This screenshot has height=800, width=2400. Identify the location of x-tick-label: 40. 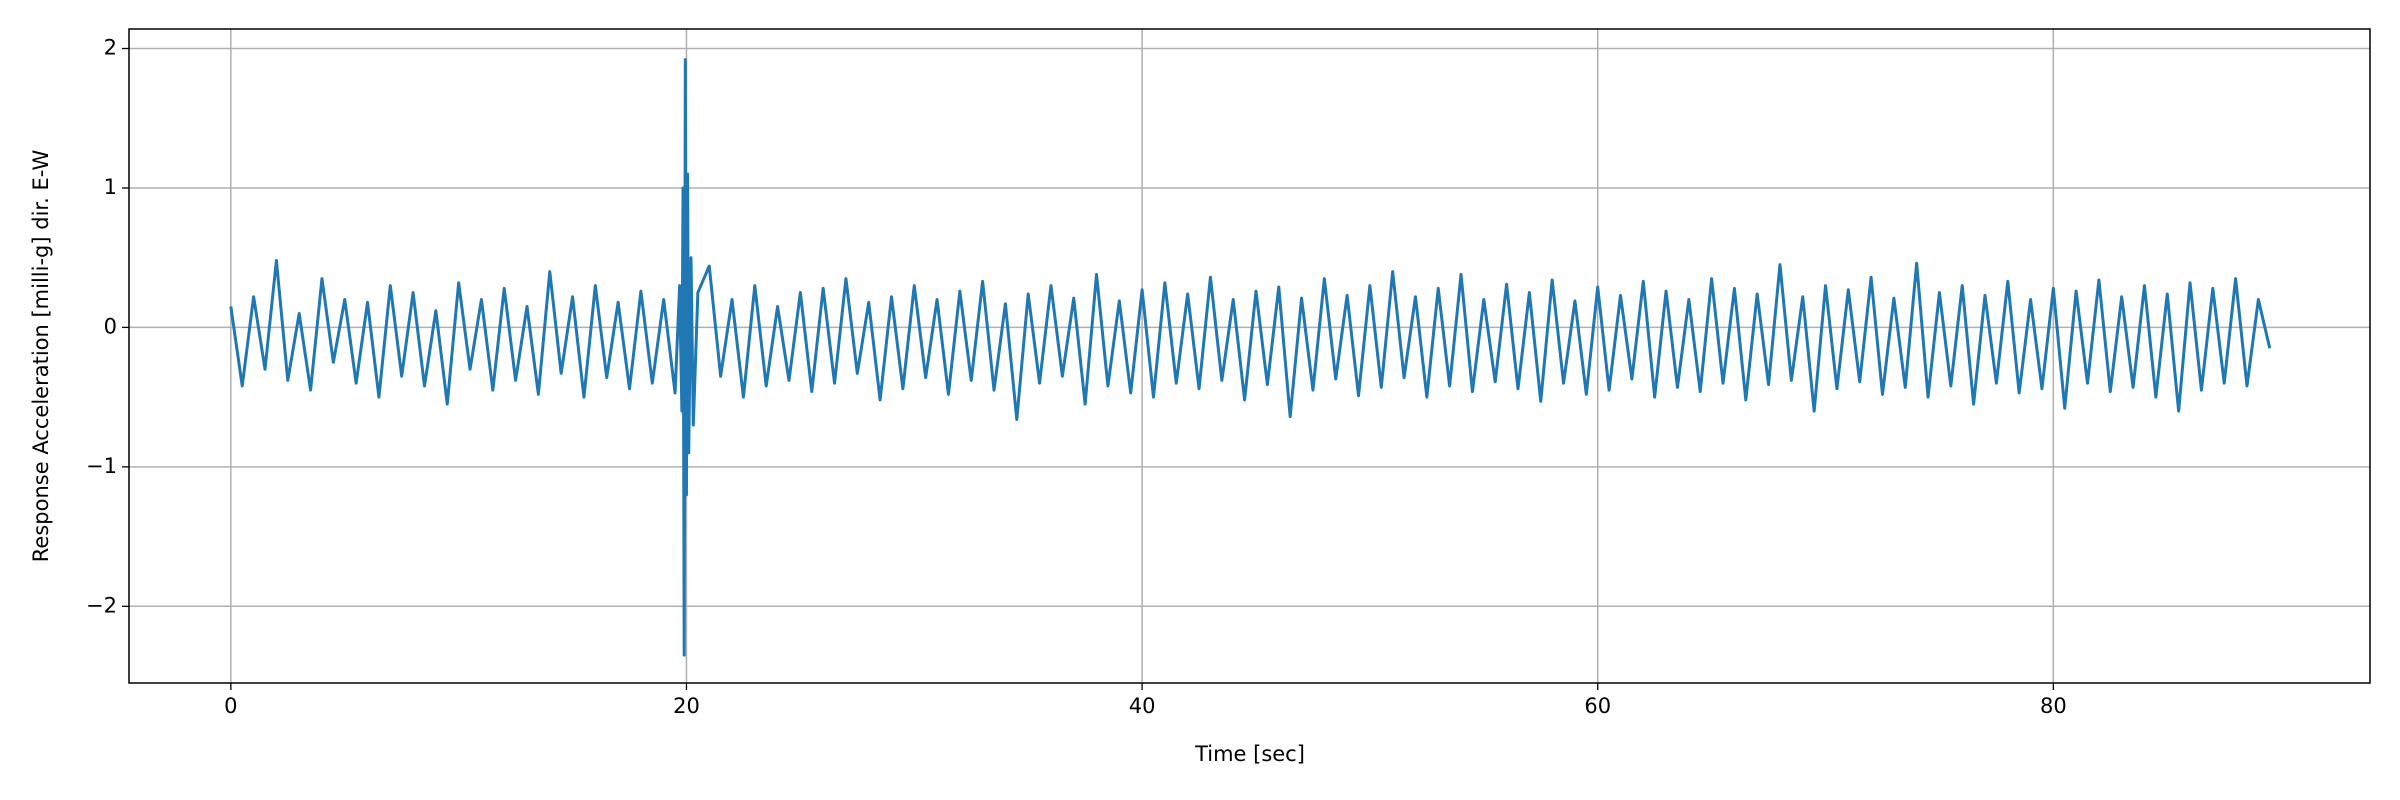
(1142, 706).